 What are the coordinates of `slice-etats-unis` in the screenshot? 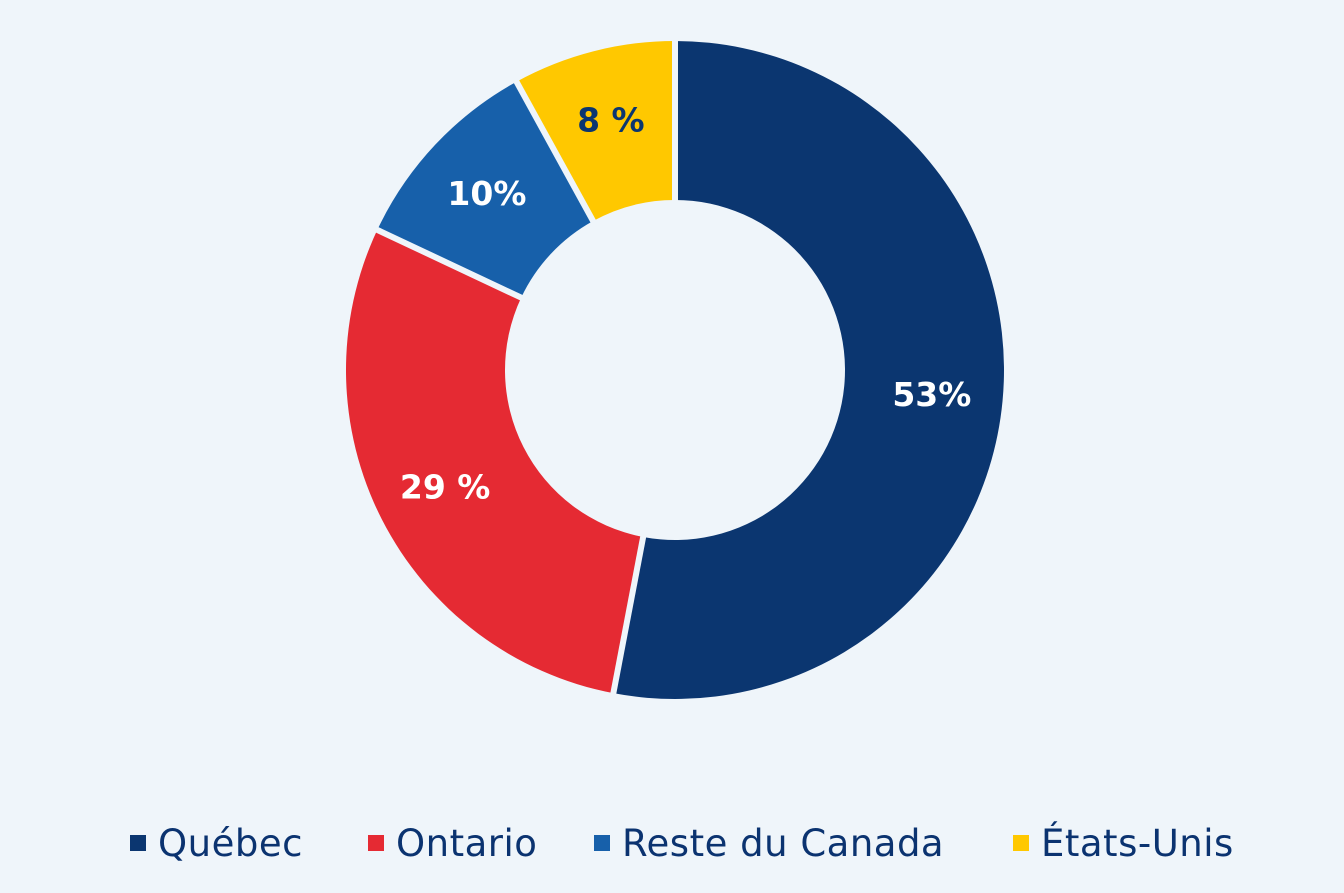 It's located at (595, 131).